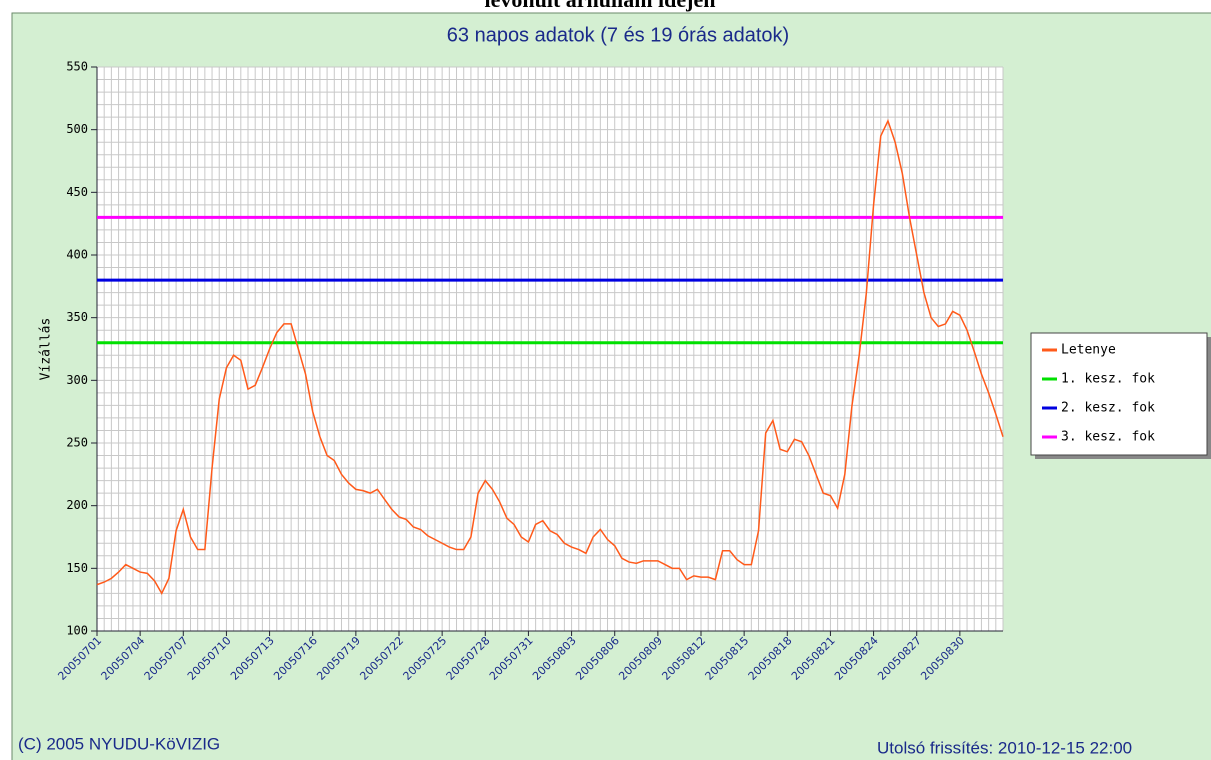 This screenshot has width=1211, height=760. Describe the element at coordinates (618, 35) in the screenshot. I see `chart-title: 63 napos adatok (7 és 19 órás adatok)` at that location.